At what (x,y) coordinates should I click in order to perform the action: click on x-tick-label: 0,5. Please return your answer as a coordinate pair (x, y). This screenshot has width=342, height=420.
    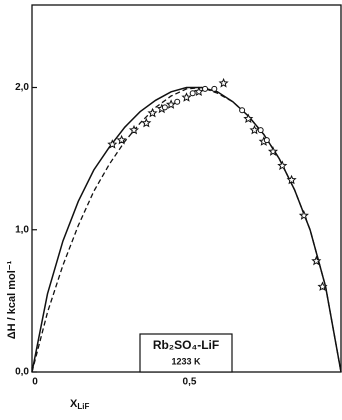
    Looking at the image, I should click on (190, 382).